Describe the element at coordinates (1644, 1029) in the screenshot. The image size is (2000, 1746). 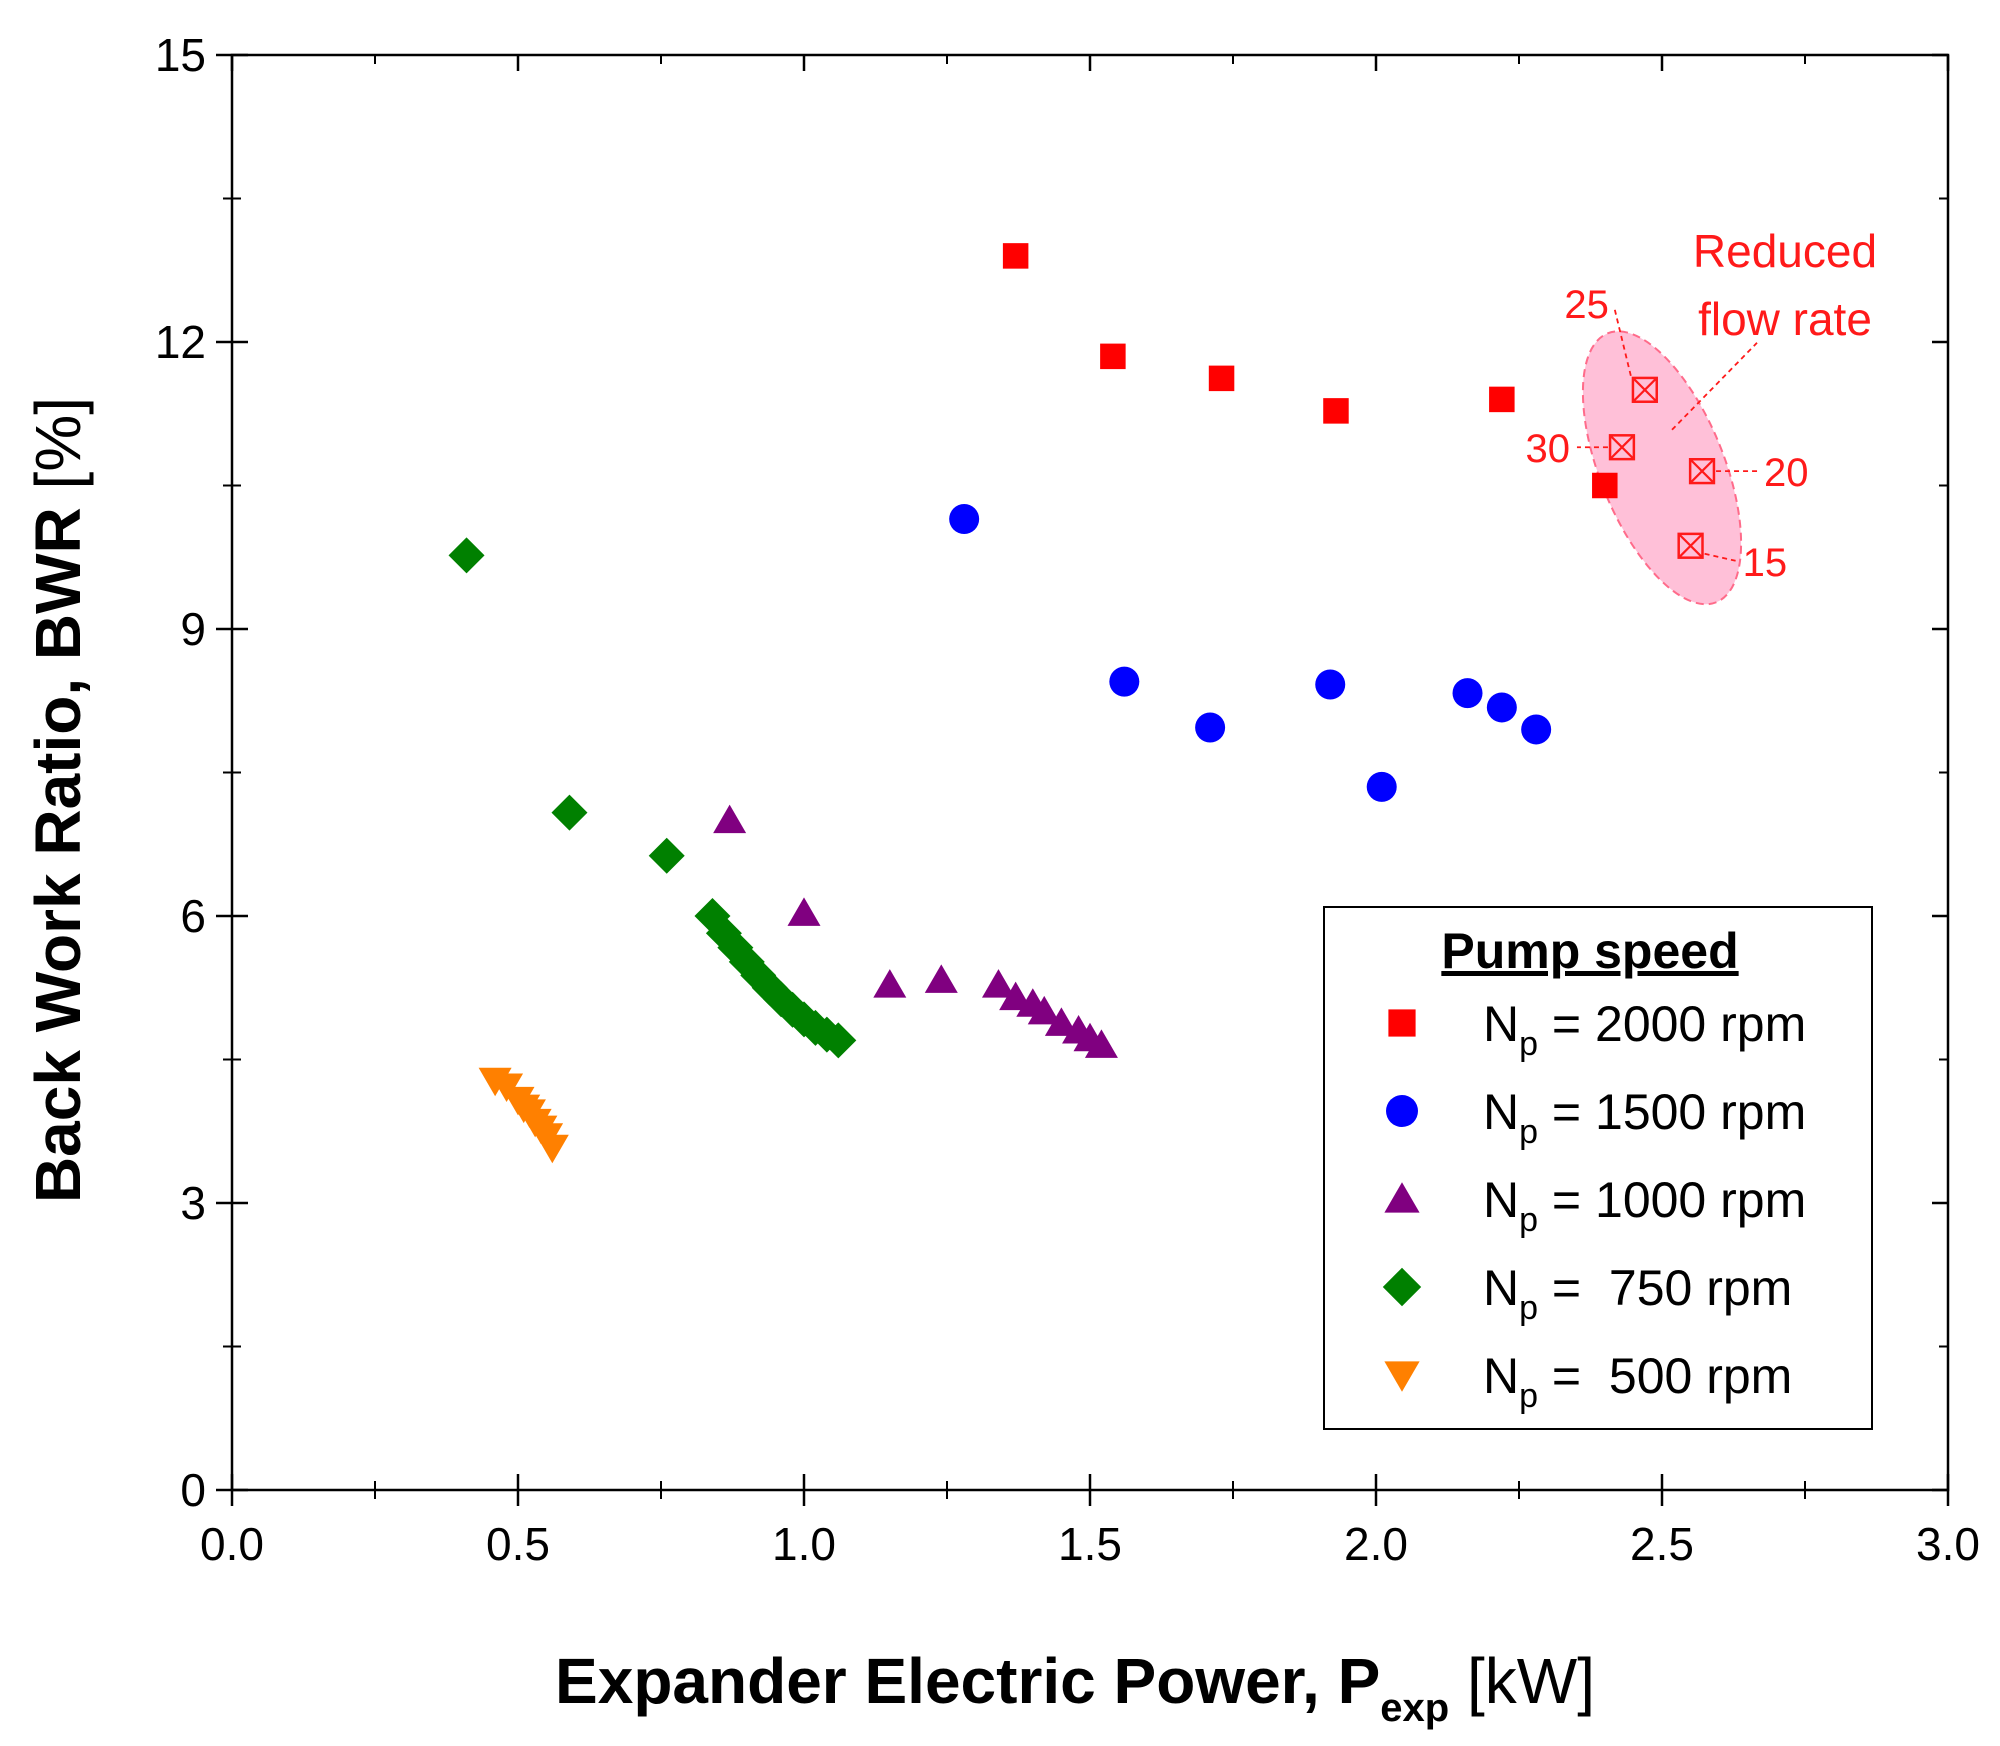
I see `legend-label: Np = 2000 rpm` at that location.